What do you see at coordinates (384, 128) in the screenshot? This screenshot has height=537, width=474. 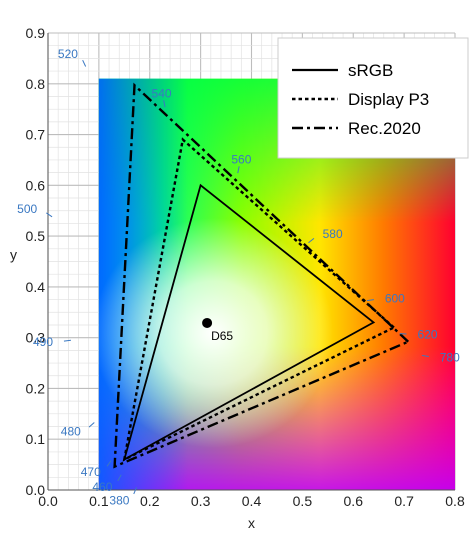 I see `legend-label-rec2020: Rec.2020` at bounding box center [384, 128].